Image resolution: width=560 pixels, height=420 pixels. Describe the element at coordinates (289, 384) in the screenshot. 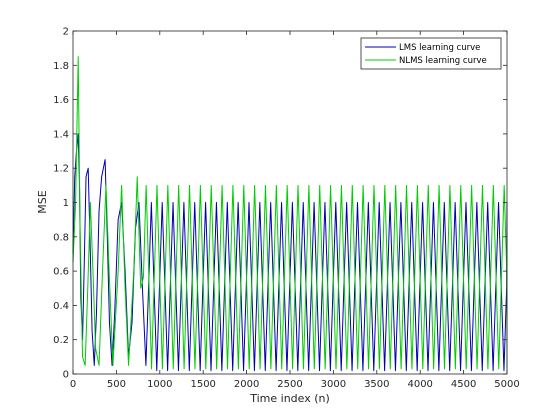

I see `x-tick-label: 2500` at that location.